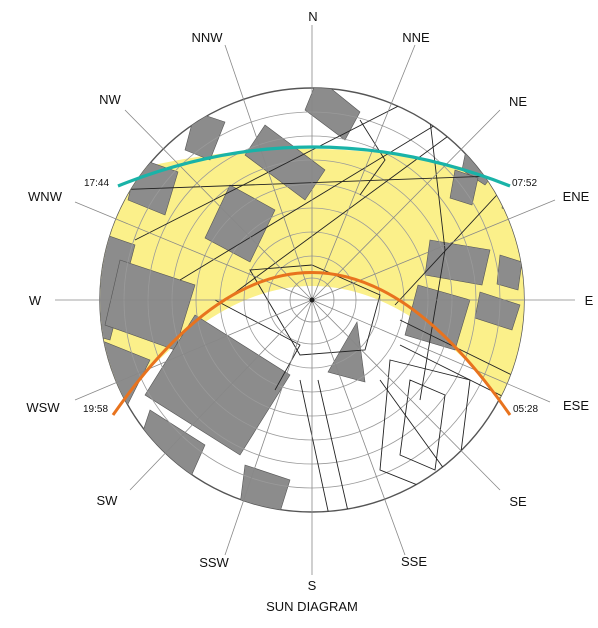 The height and width of the screenshot is (628, 598). I want to click on diagram-title: SUN DIAGRAM, so click(312, 606).